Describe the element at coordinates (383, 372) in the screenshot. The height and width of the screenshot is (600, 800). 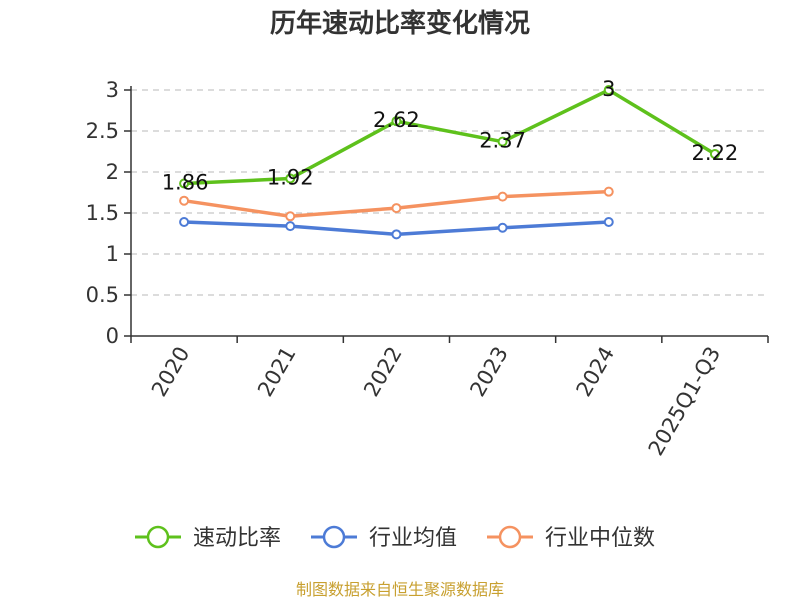
I see `x-tick-label: 2022` at that location.